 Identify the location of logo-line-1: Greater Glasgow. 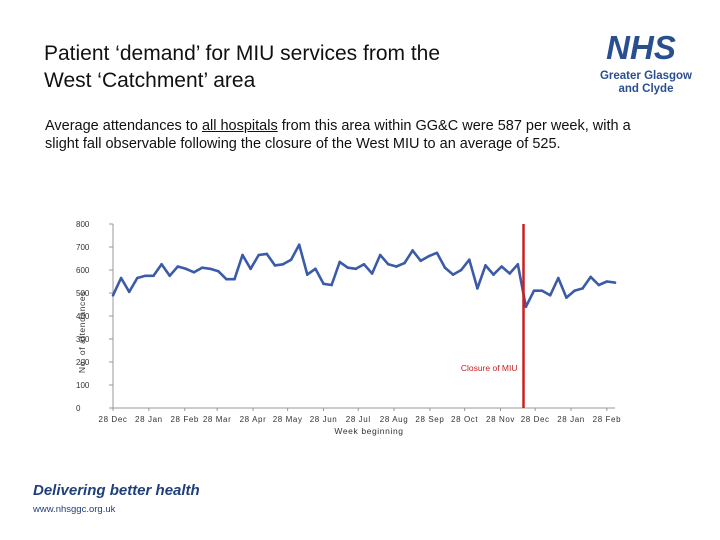
(646, 76).